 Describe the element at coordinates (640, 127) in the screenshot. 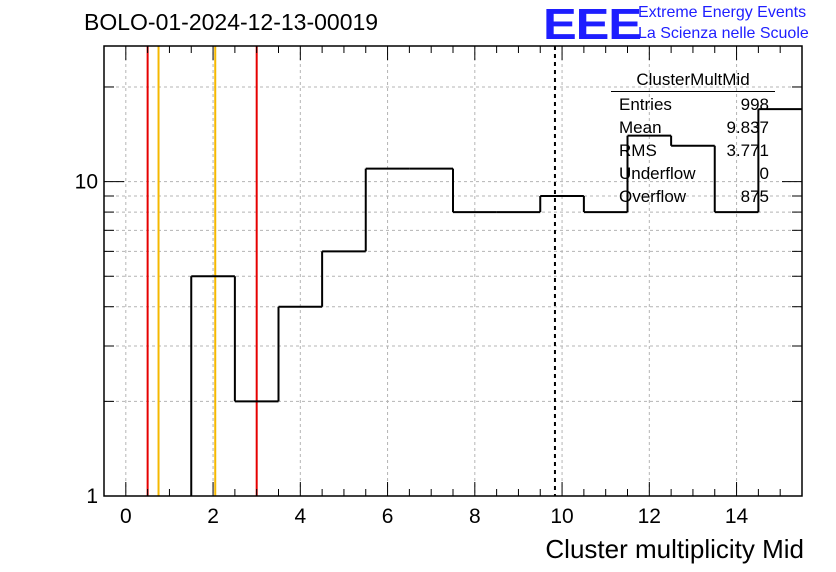

I see `stats-key: Mean` at that location.